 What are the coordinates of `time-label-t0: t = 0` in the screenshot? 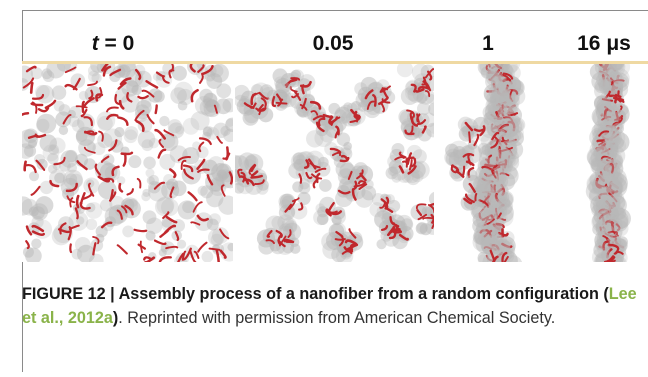 It's located at (113, 43).